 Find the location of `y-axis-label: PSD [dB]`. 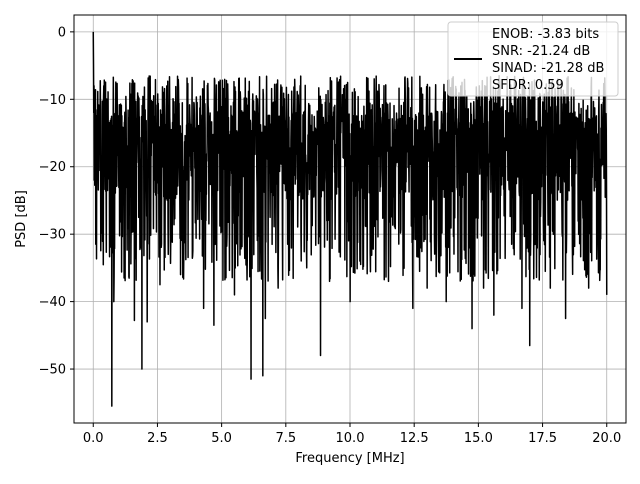

y-axis-label: PSD [dB] is located at coordinates (21, 219).